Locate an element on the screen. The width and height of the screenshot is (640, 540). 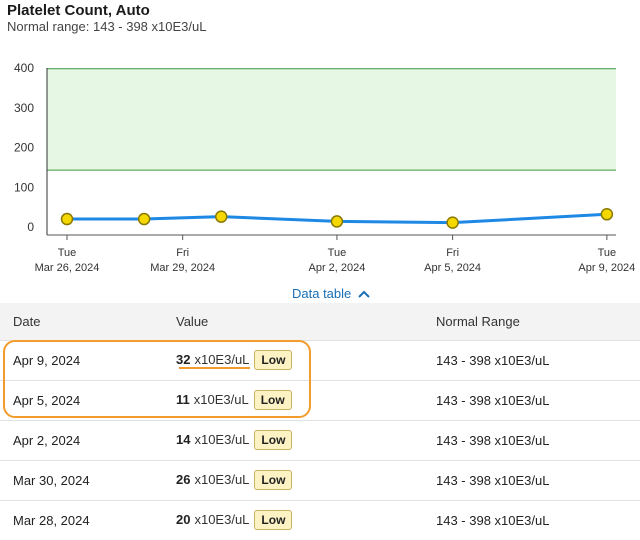
header-normal-range: Normal Range is located at coordinates (478, 321).